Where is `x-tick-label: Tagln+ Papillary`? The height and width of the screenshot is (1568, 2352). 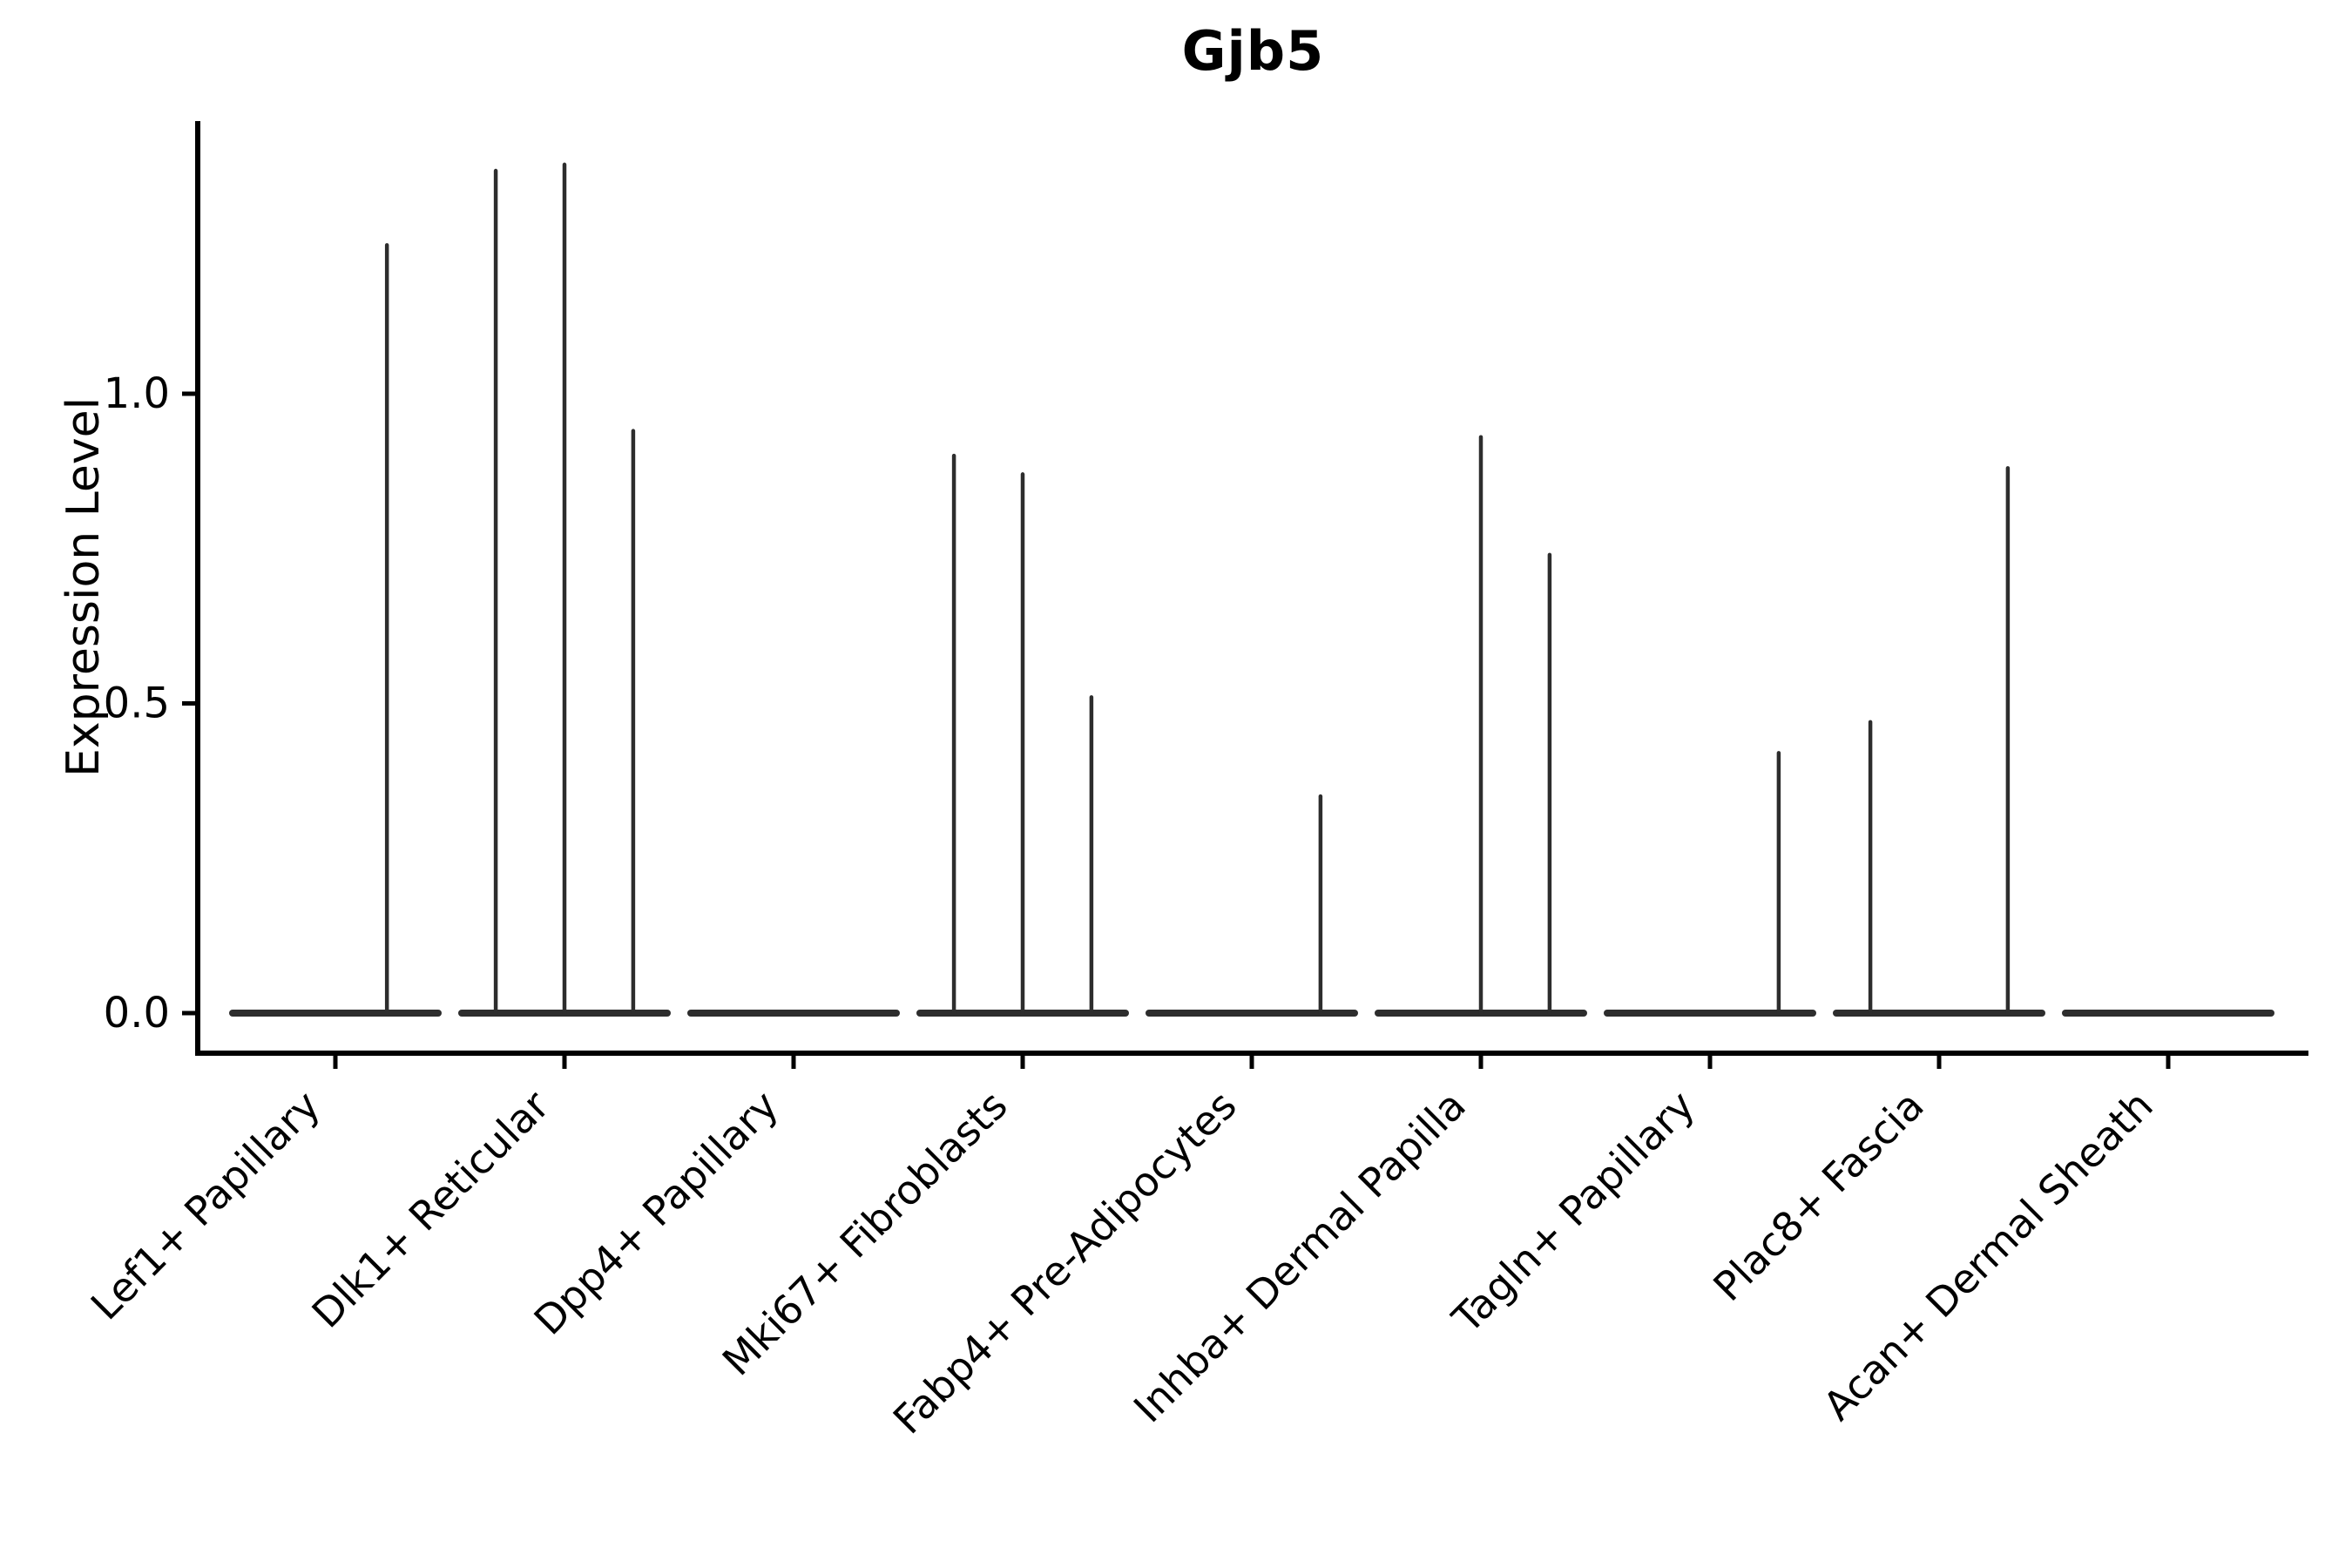 x-tick-label: Tagln+ Papillary is located at coordinates (1574, 1212).